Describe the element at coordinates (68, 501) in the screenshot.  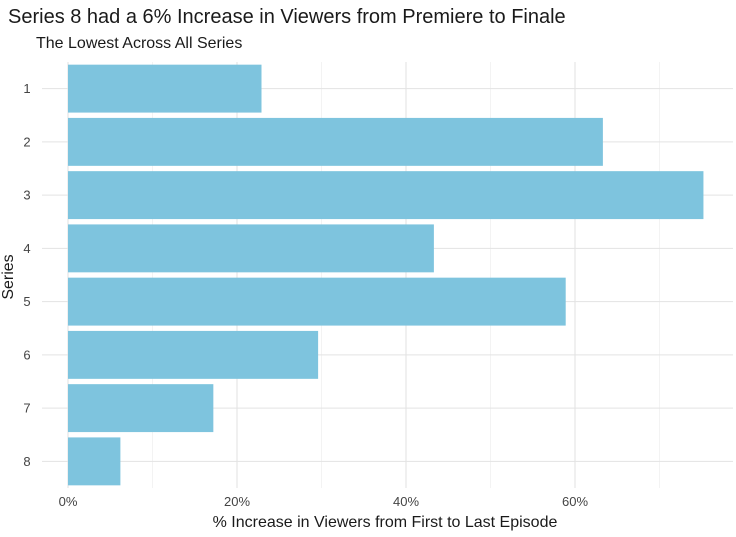
I see `x-tick-label: 0%` at that location.